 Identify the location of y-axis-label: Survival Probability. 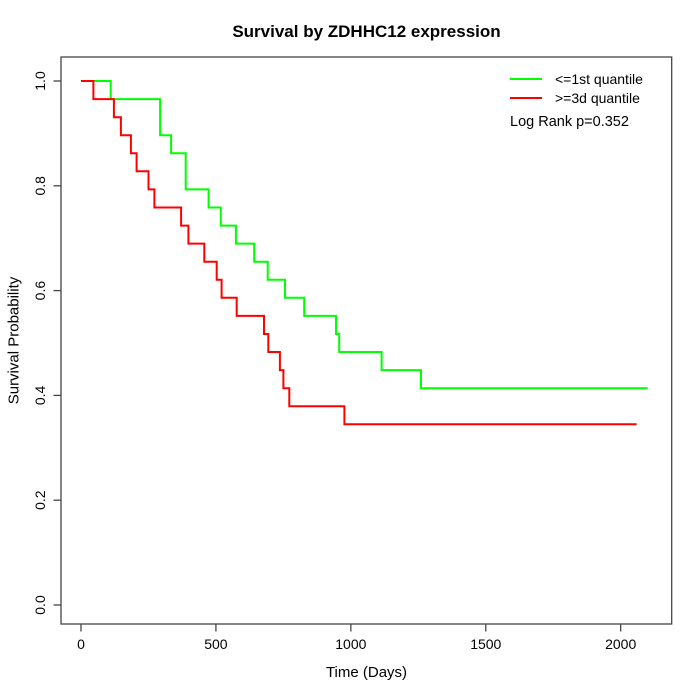
(14, 340).